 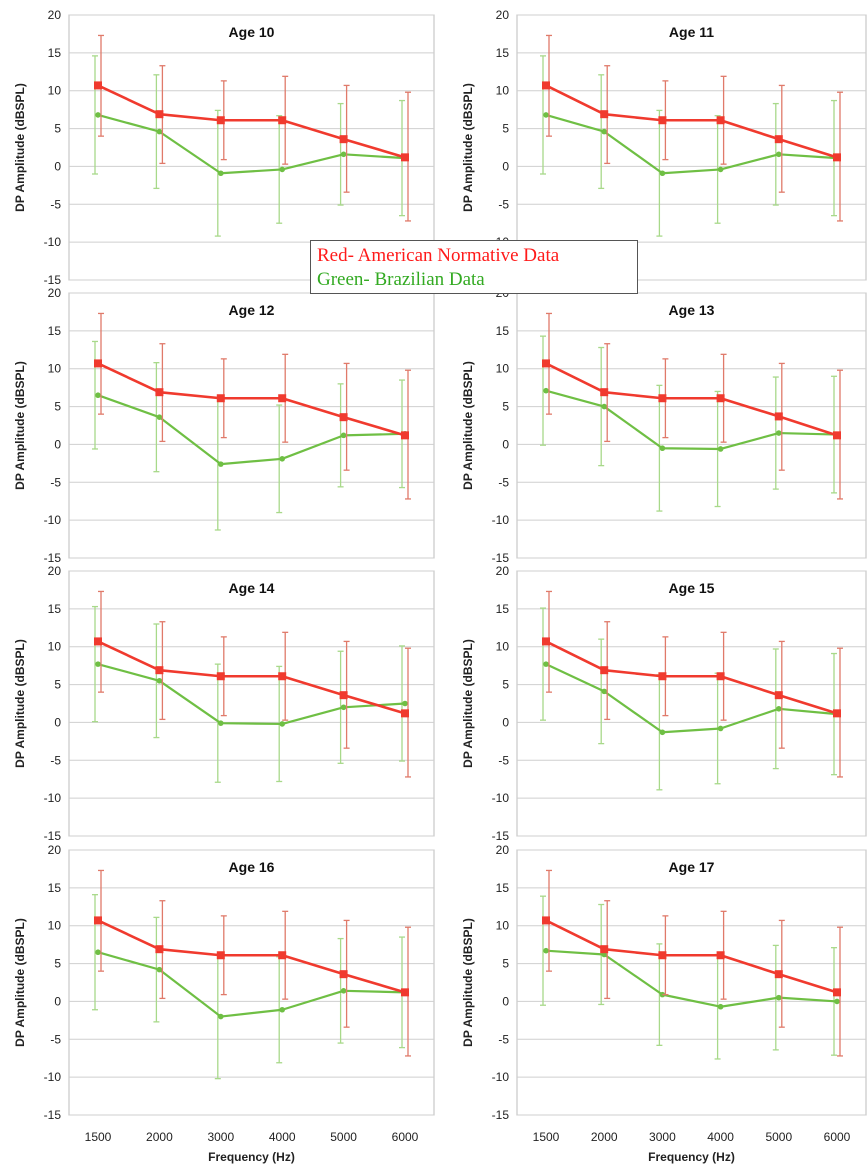 What do you see at coordinates (691, 32) in the screenshot?
I see `chart-title: Age 11` at bounding box center [691, 32].